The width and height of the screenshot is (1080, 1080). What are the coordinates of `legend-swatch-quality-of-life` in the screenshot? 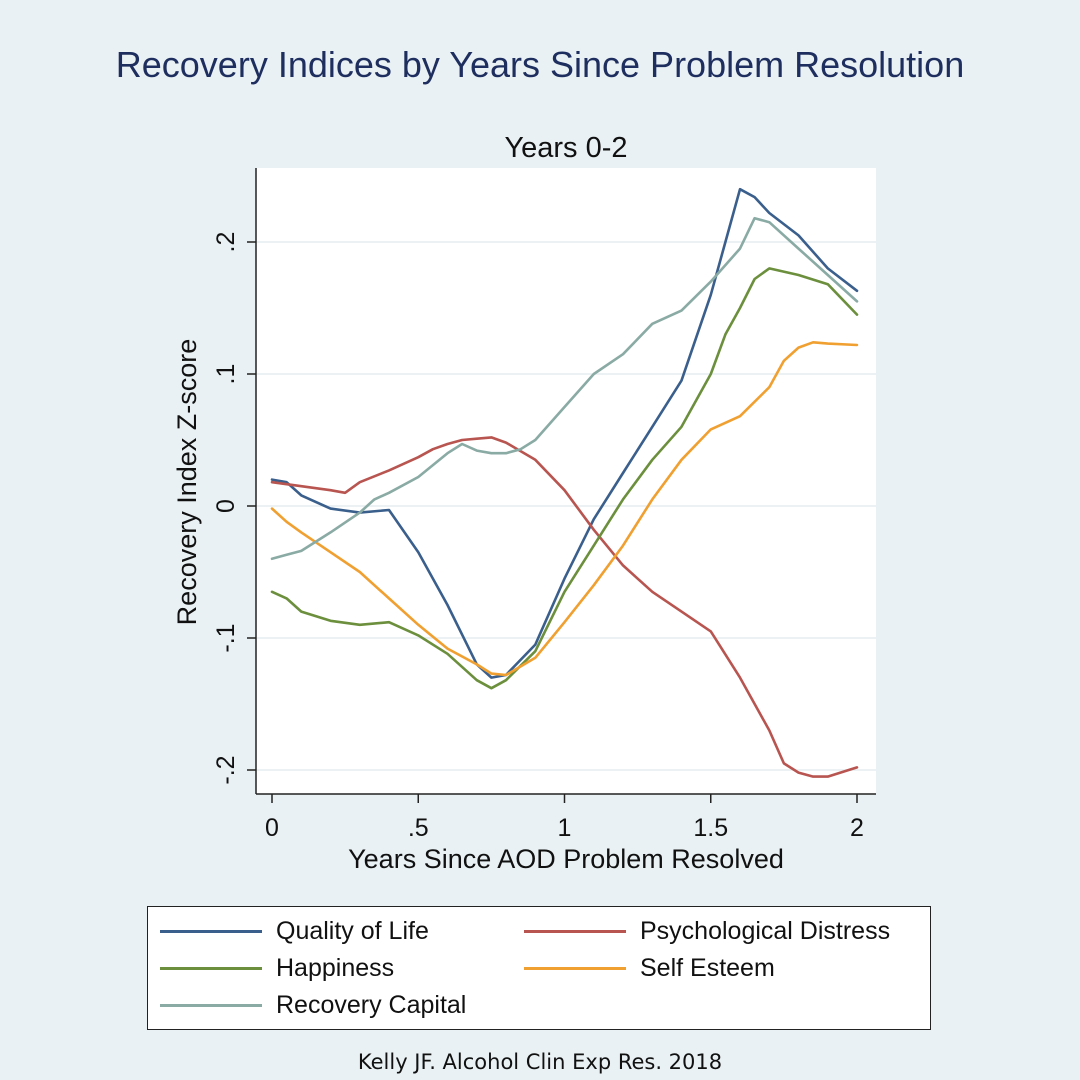 It's located at (211, 931).